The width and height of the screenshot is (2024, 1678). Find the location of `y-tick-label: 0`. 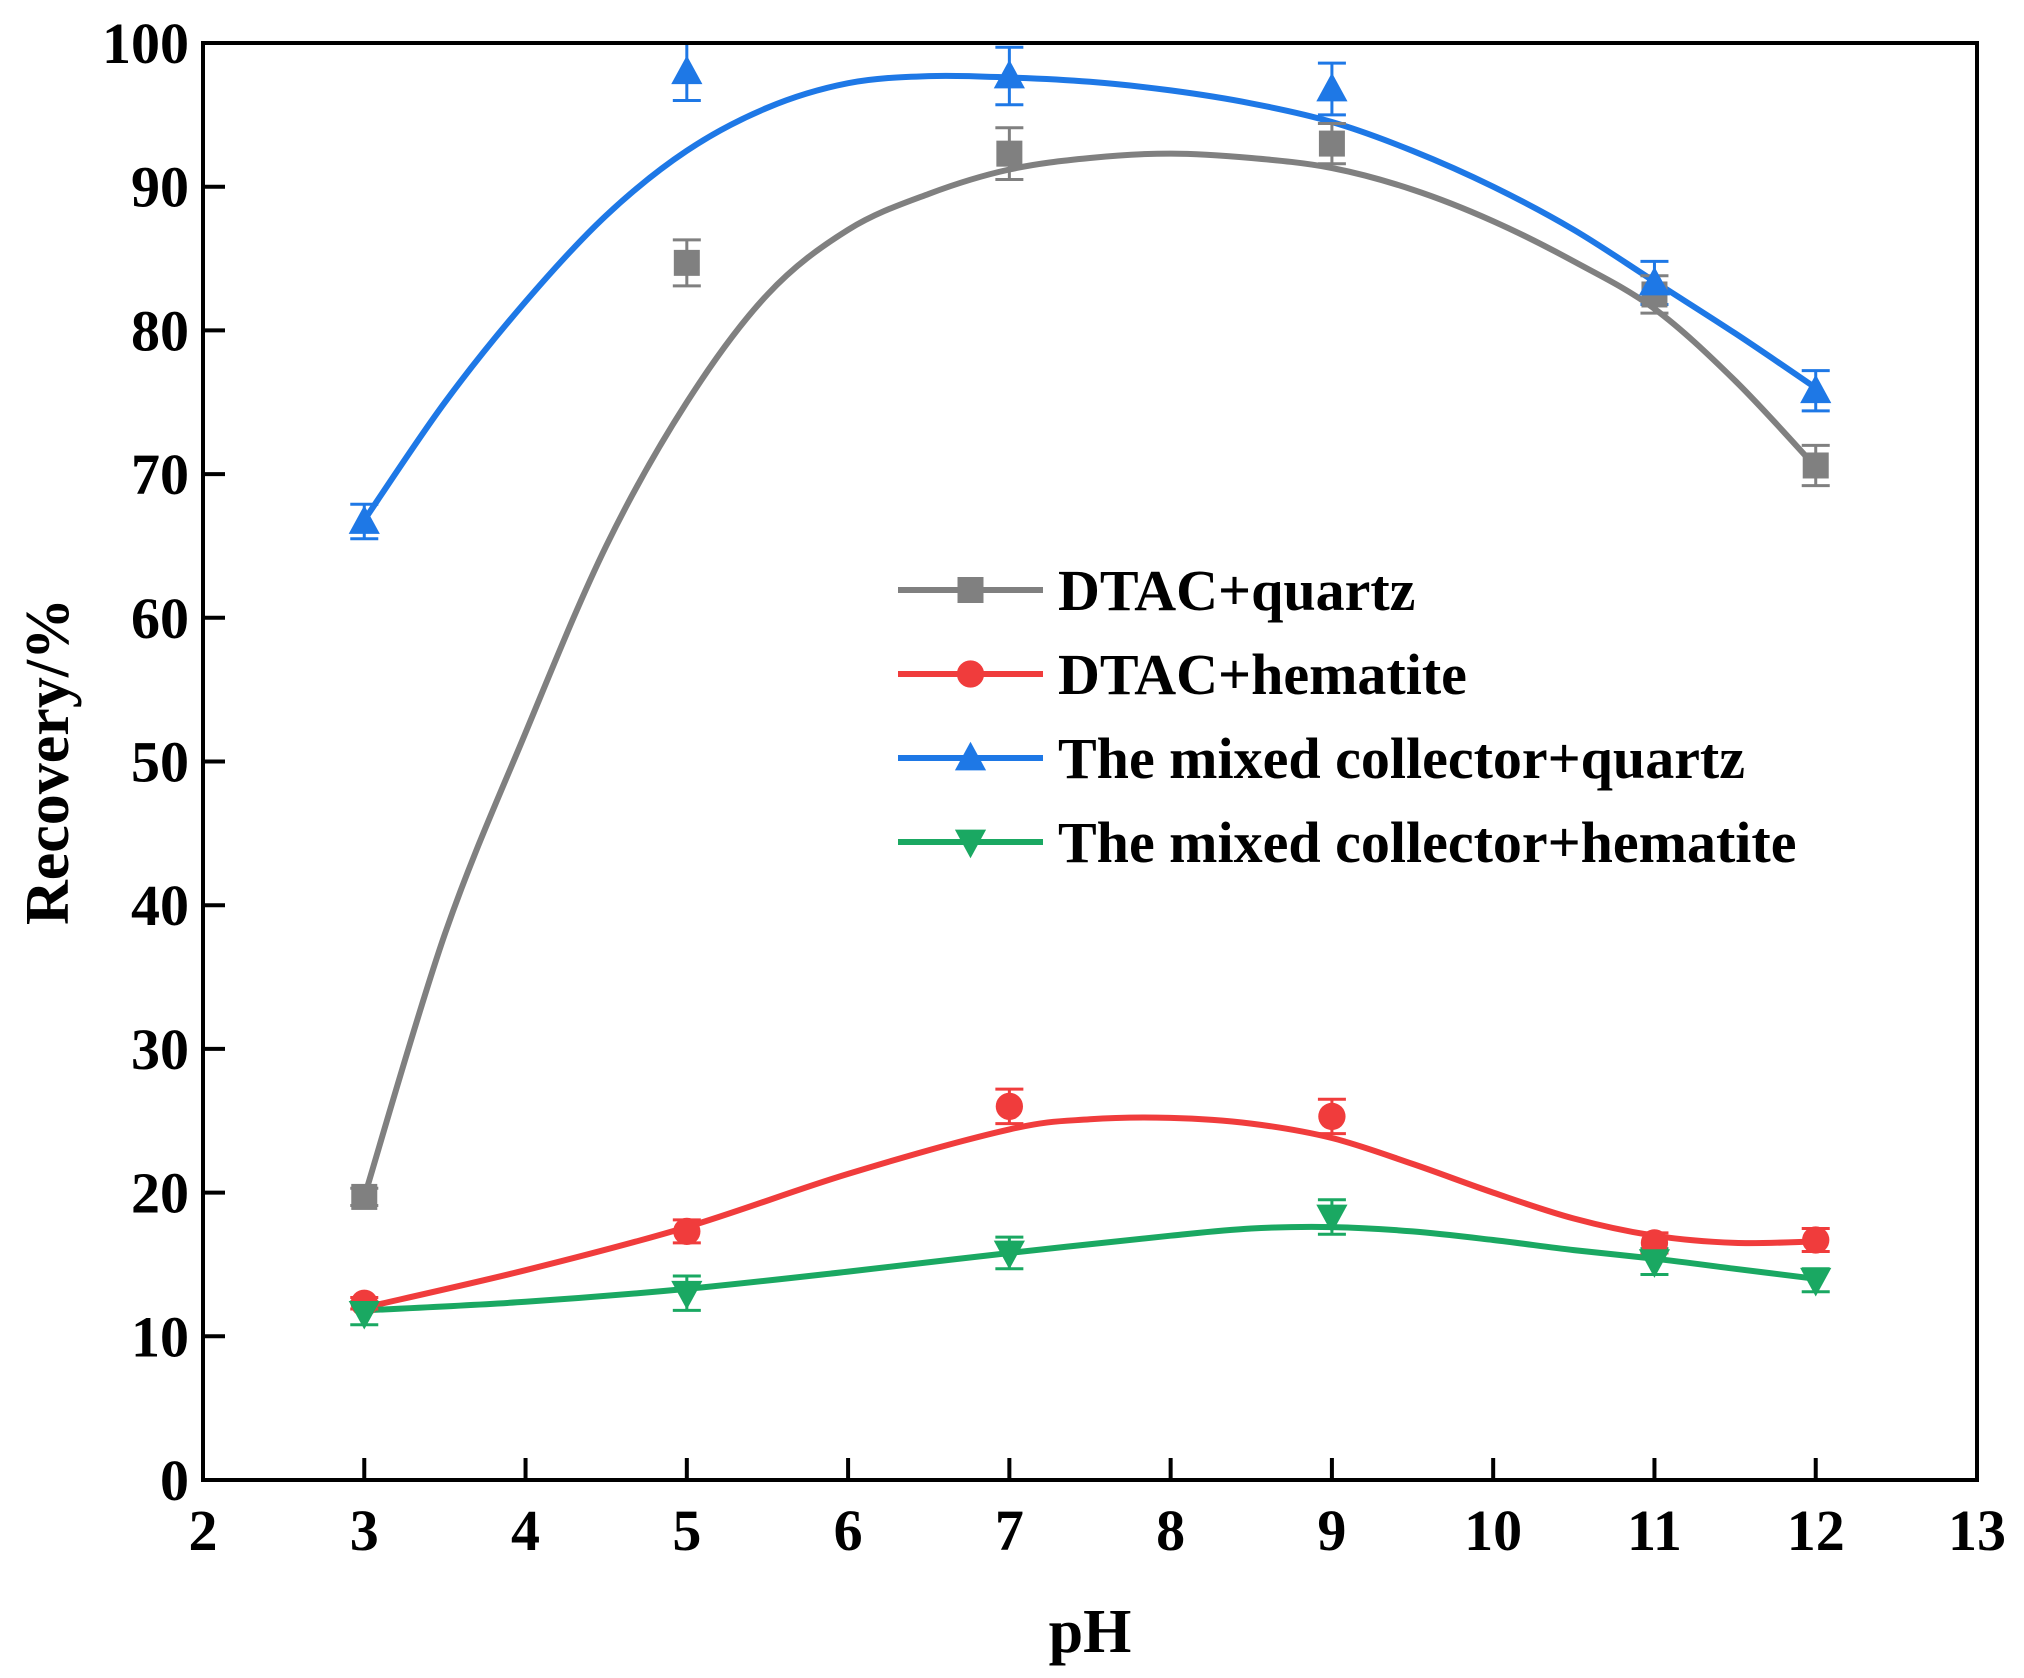

y-tick-label: 0 is located at coordinates (174, 1480).